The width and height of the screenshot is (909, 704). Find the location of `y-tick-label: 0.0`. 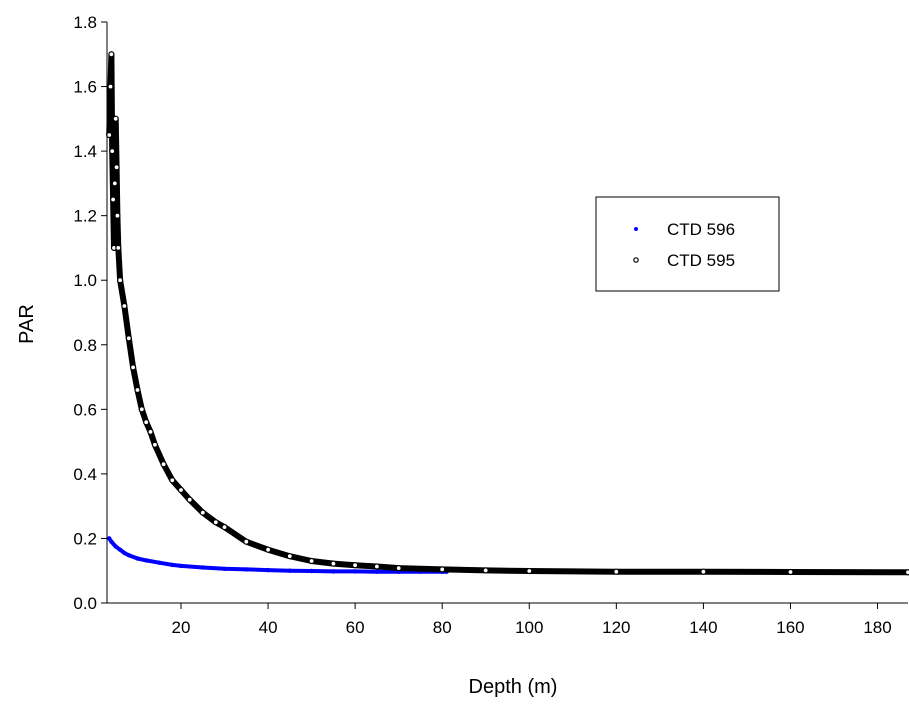

y-tick-label: 0.0 is located at coordinates (85, 603).